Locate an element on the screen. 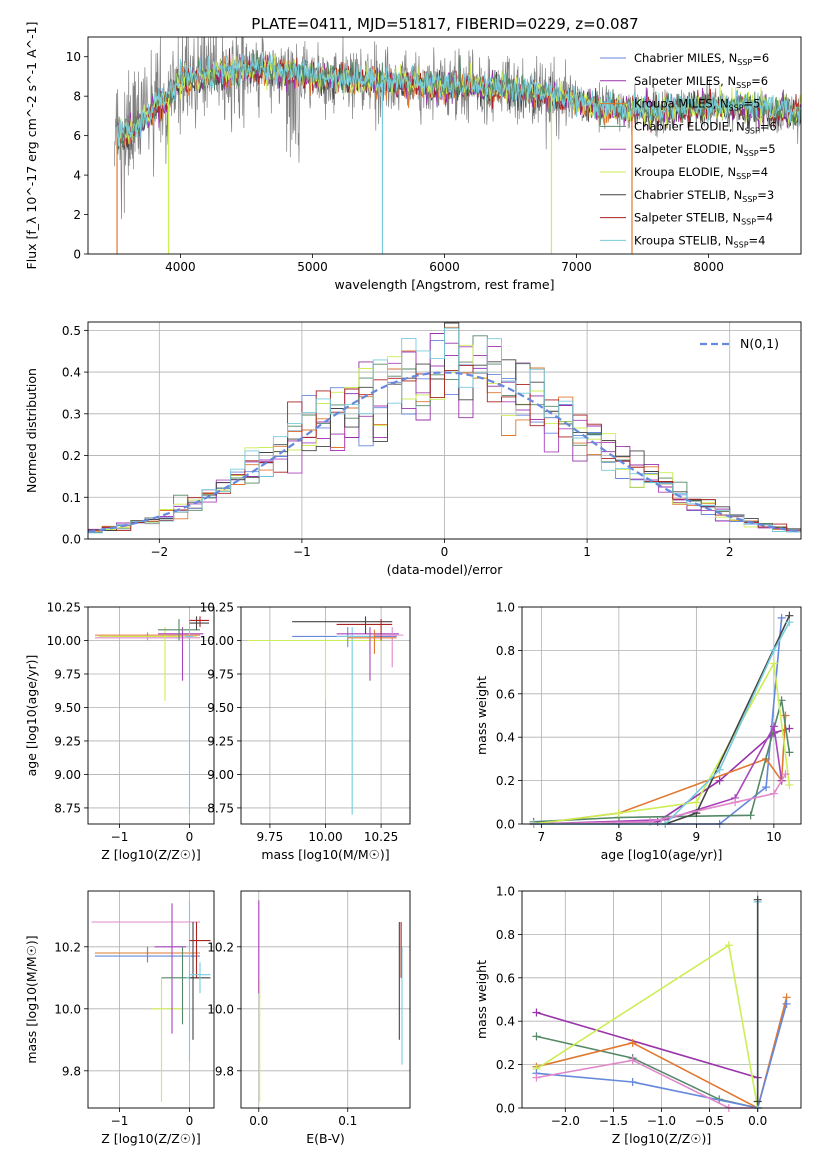 The height and width of the screenshot is (1170, 819). legend-tail: =5 is located at coordinates (752, 104).